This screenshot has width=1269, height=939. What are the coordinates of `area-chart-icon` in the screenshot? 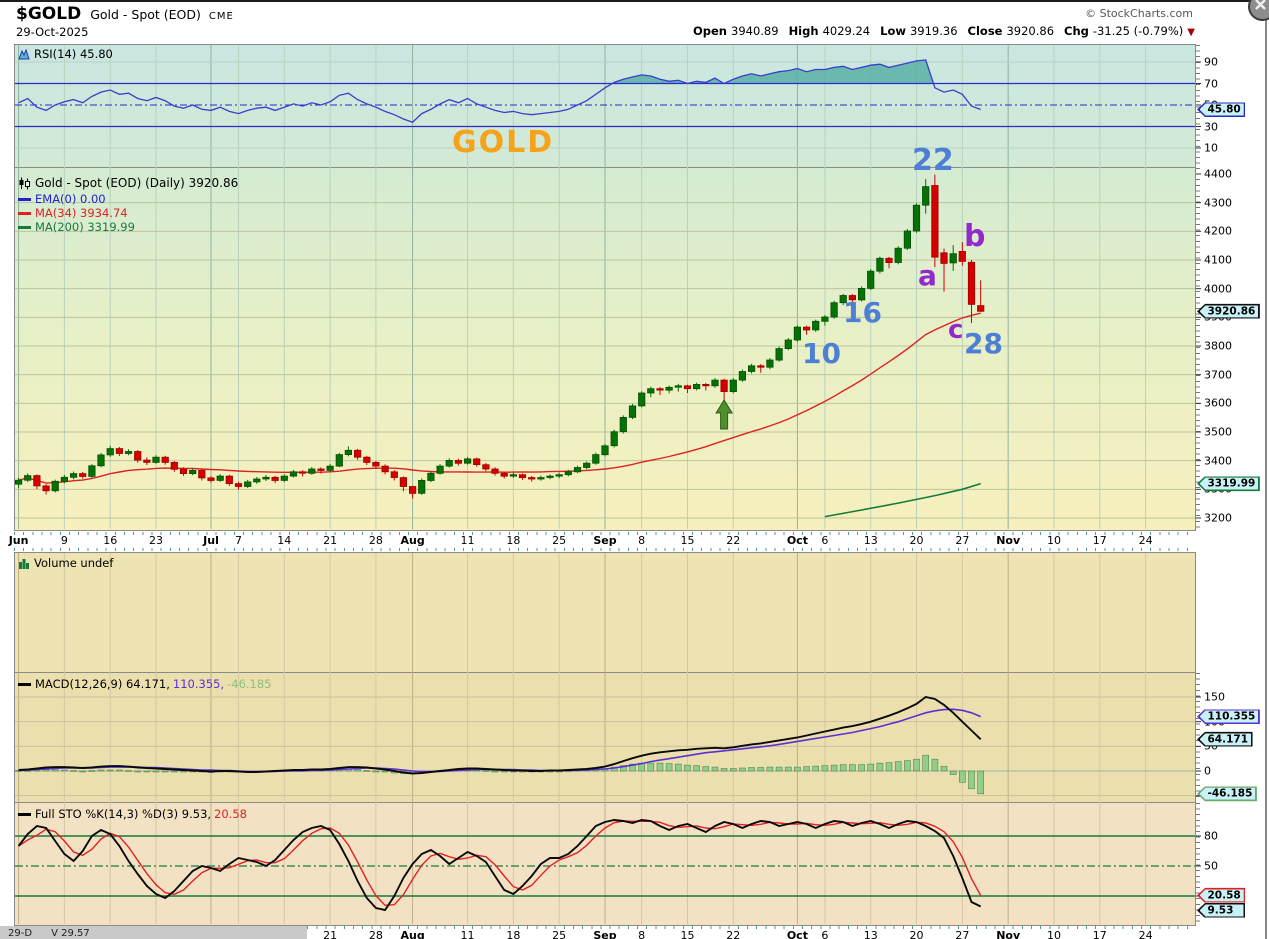 It's located at (24, 54).